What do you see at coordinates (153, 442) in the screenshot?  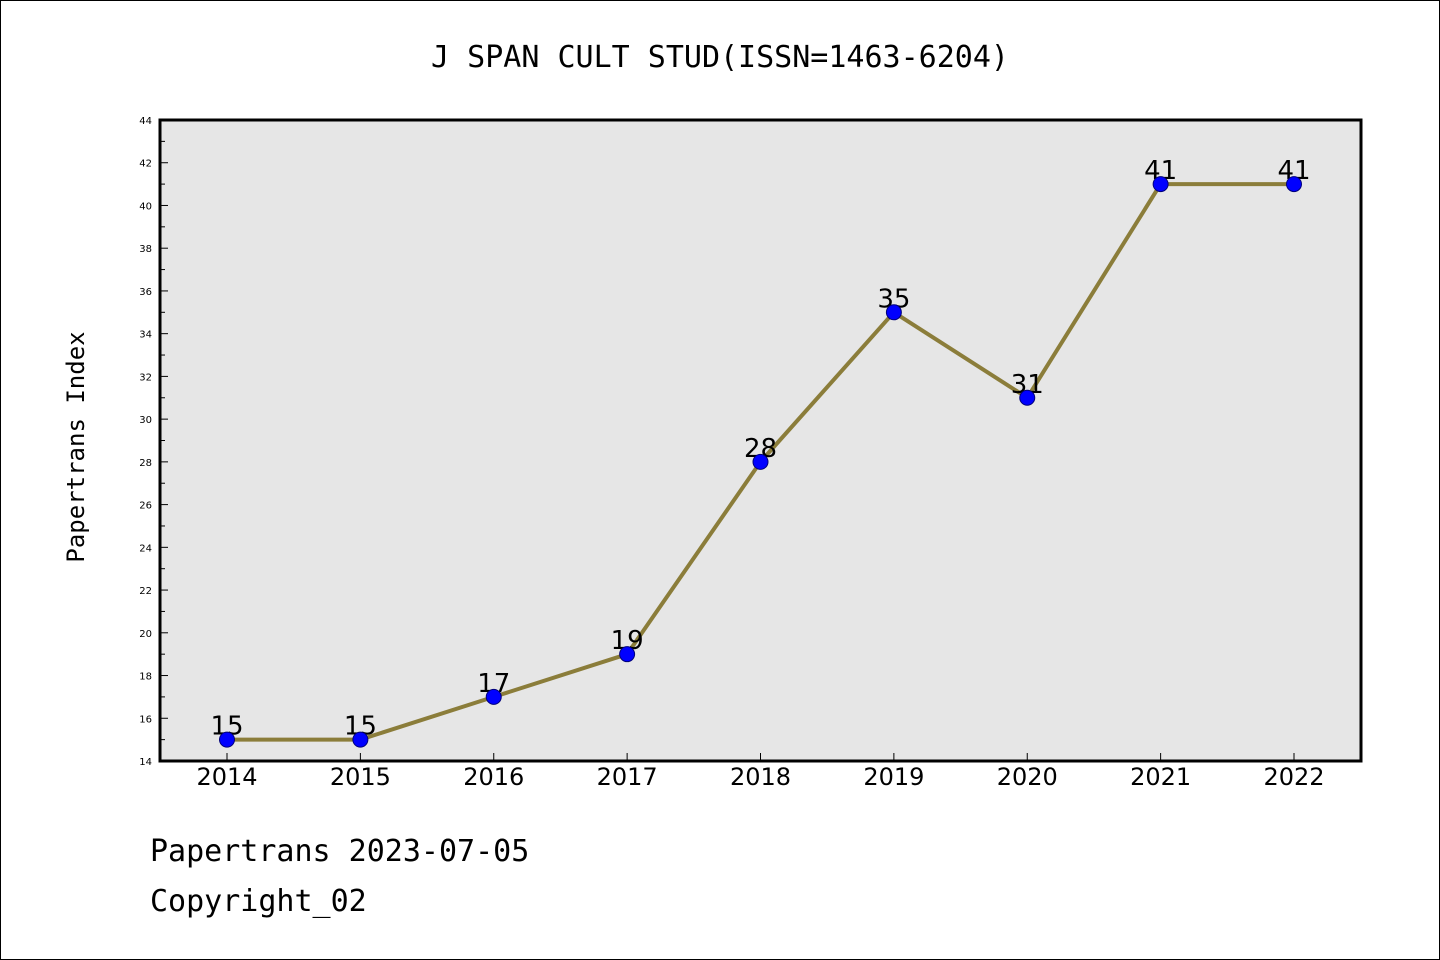 I see `y-axis-ticks: 14 16 18 20 22 24 26 28 30 32 34 36 38 40 42 44` at bounding box center [153, 442].